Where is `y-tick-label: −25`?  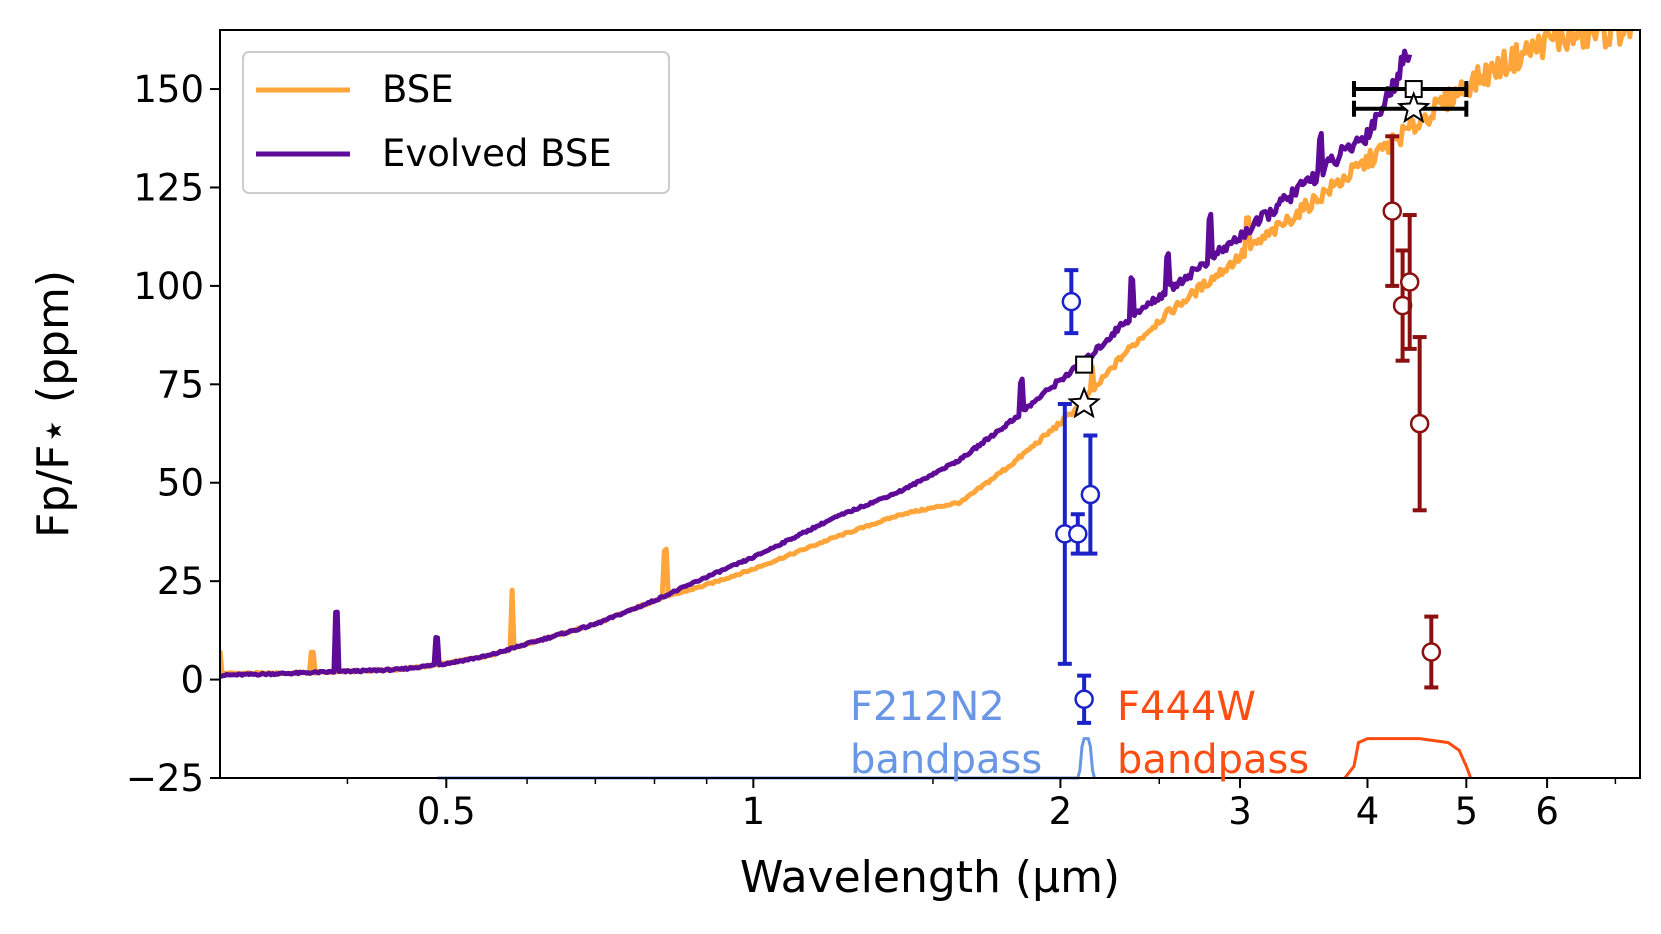
y-tick-label: −25 is located at coordinates (165, 778).